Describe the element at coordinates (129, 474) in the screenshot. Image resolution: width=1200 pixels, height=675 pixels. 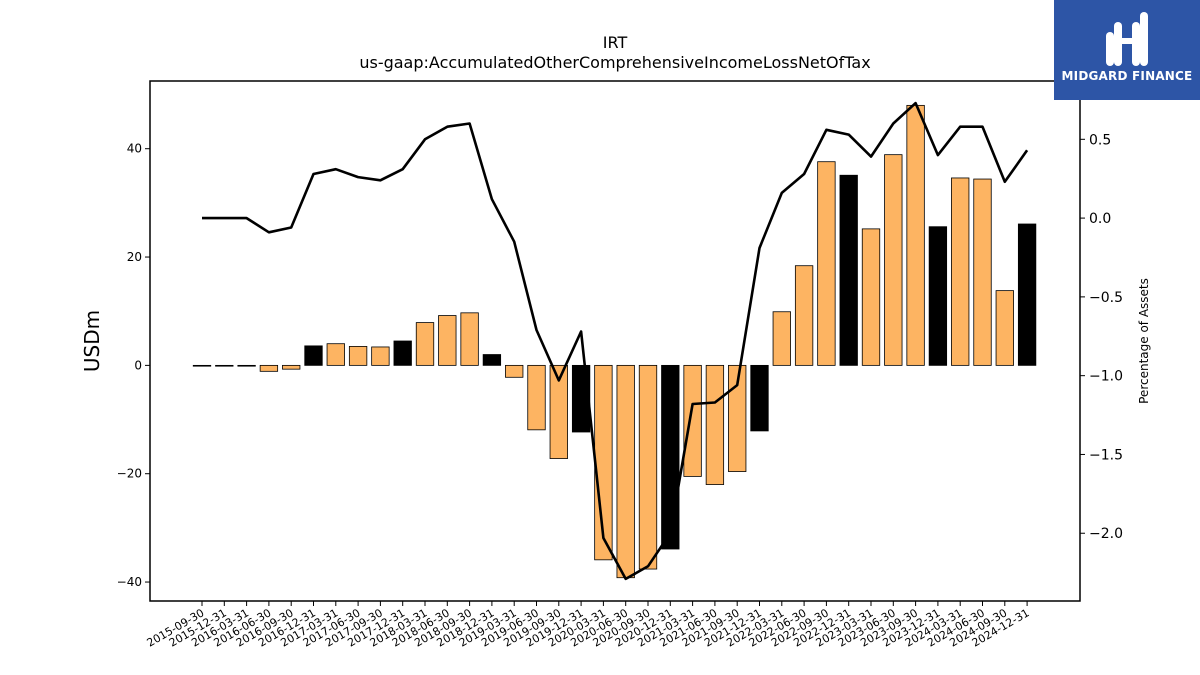
I see `y-tick-label: −20` at that location.